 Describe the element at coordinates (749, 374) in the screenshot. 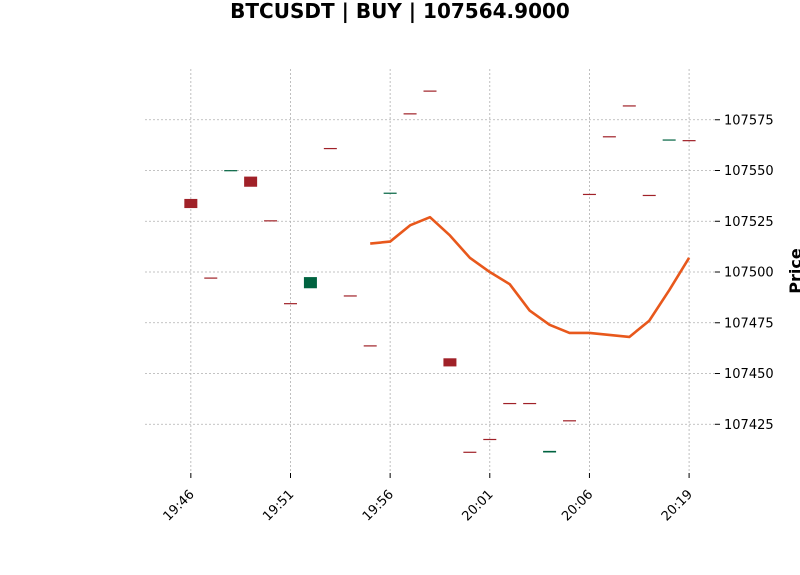

I see `y-tick-label: 107450` at that location.